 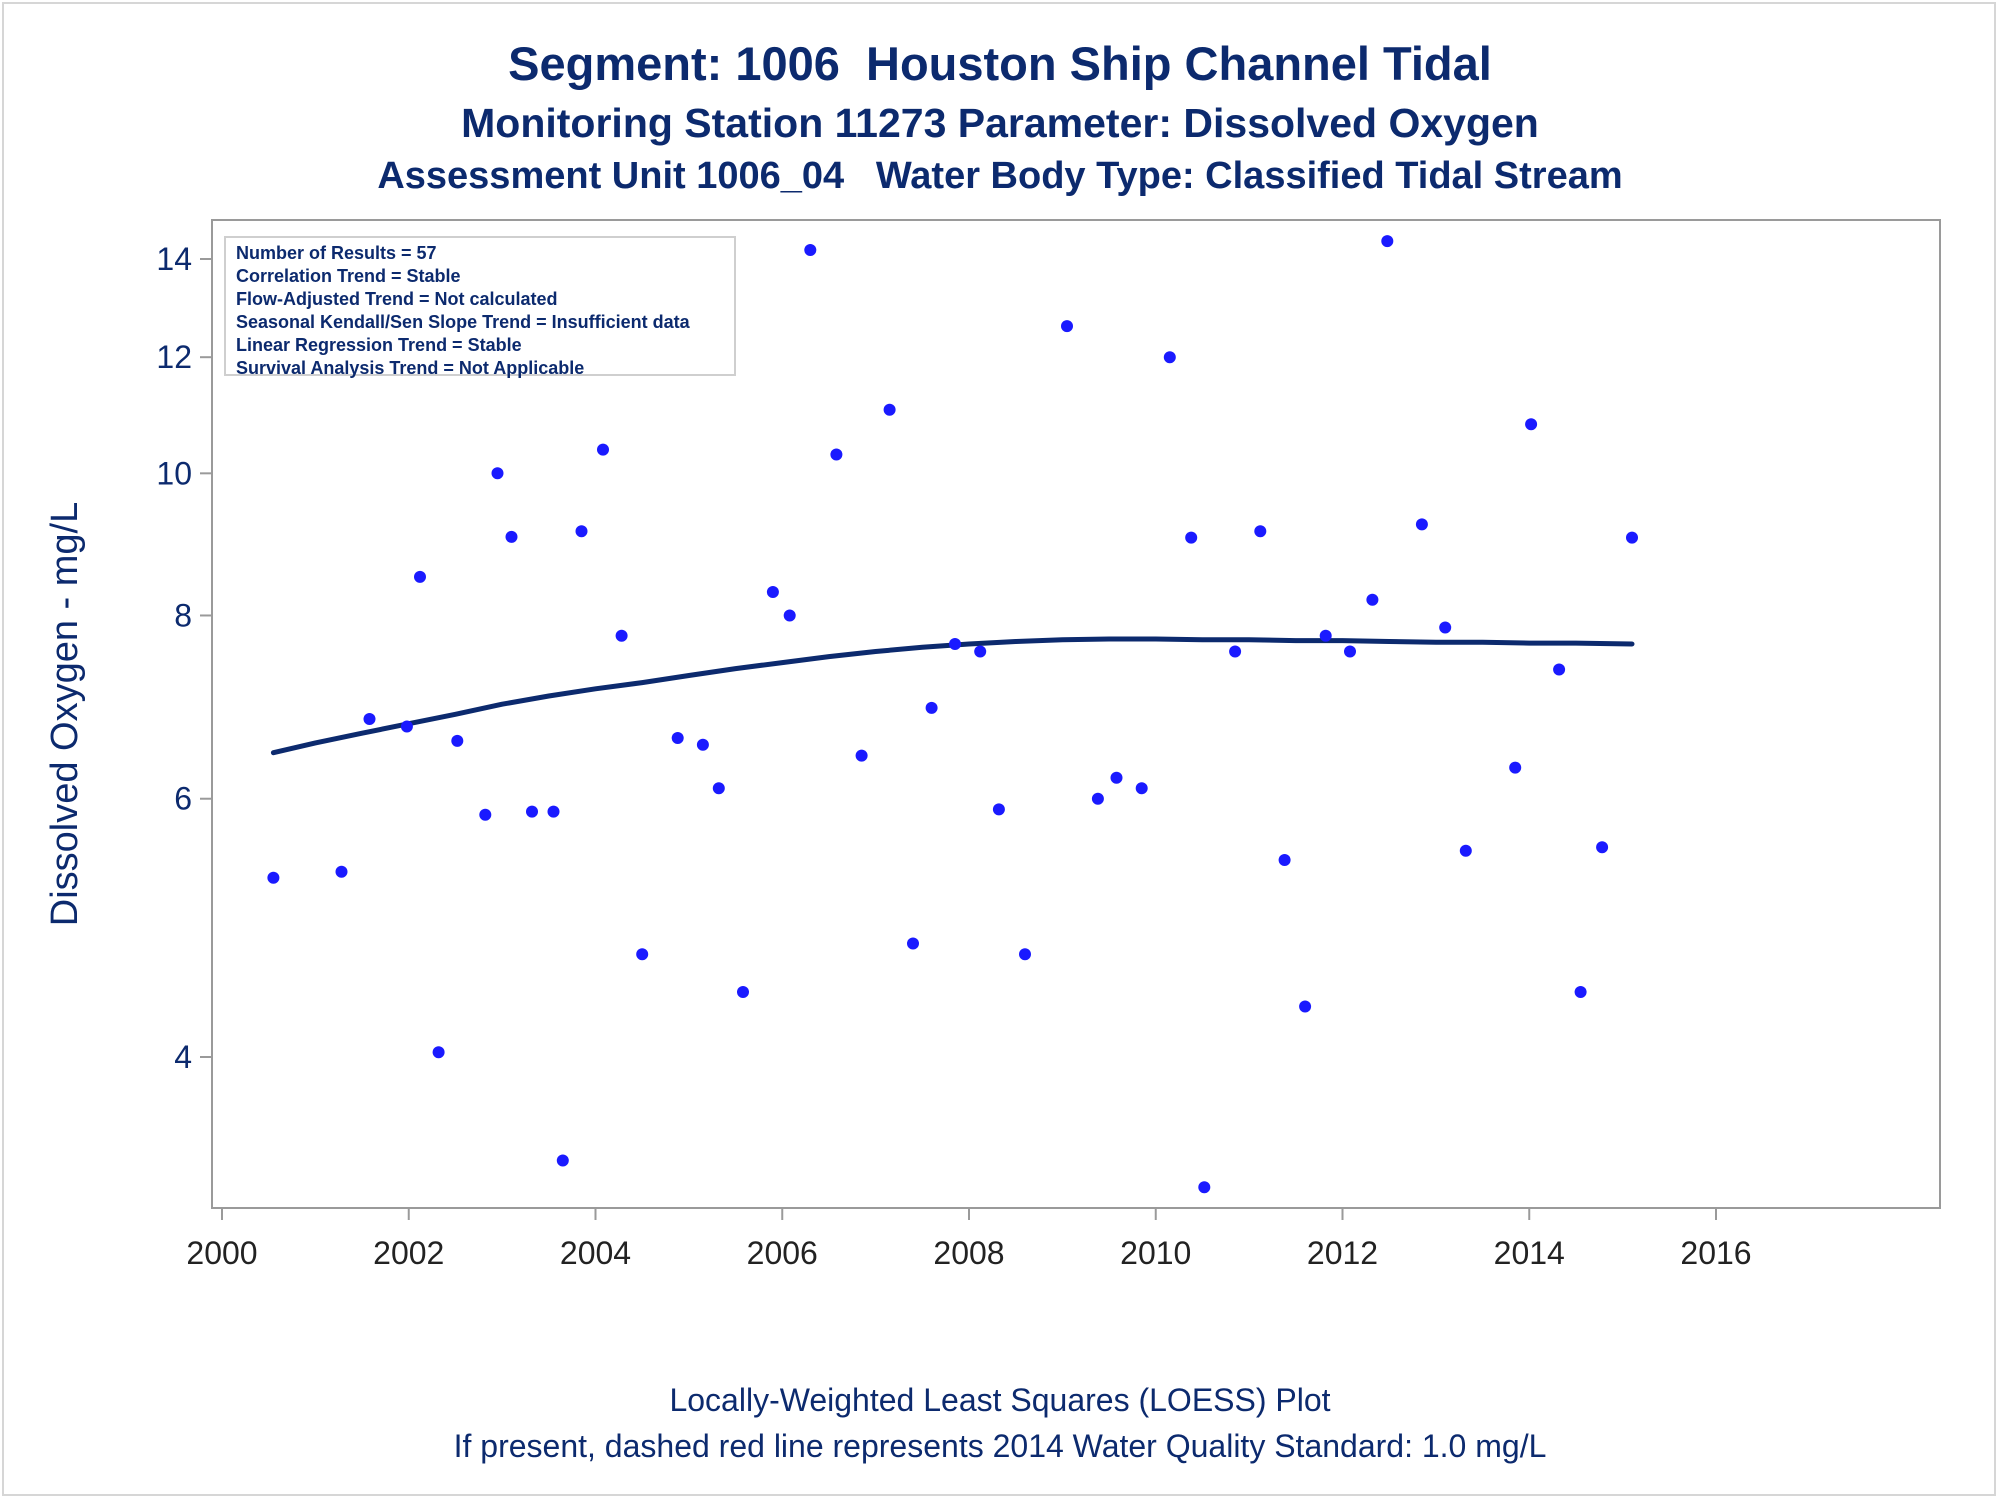 I want to click on loess-line, so click(x=952, y=696).